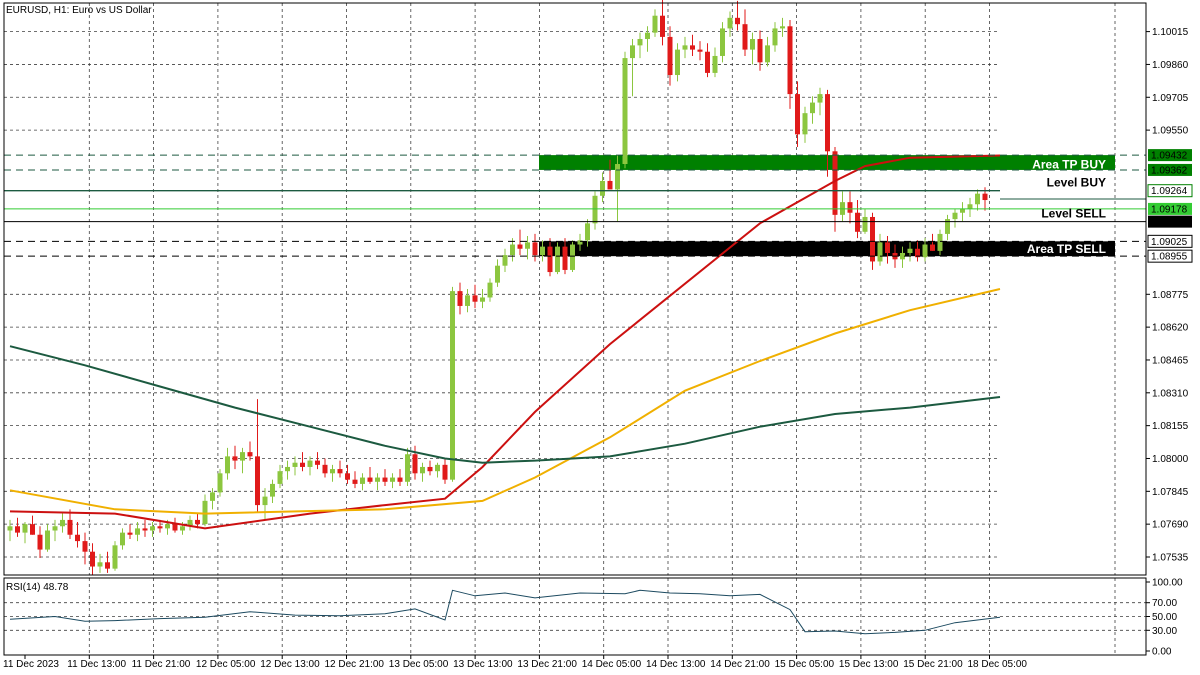 The width and height of the screenshot is (1200, 675). I want to click on price-label: 1.09362, so click(1169, 170).